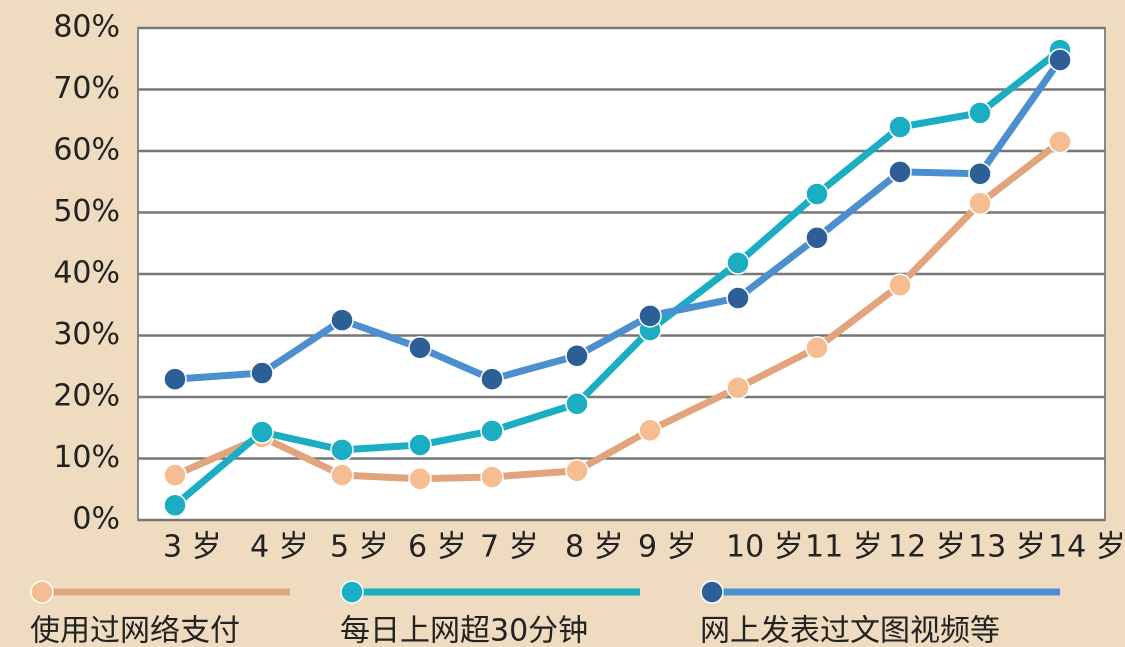  What do you see at coordinates (86, 273) in the screenshot?
I see `y-tick-label: 40%` at bounding box center [86, 273].